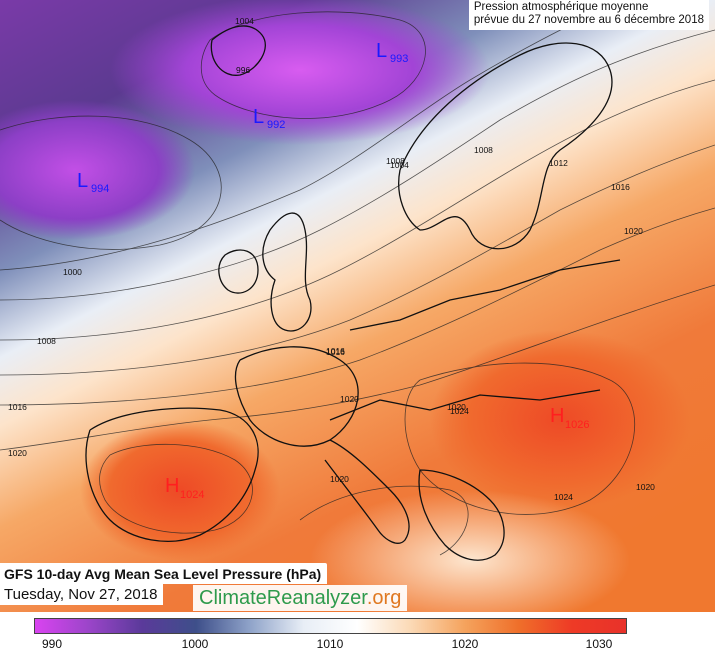 This screenshot has height=654, width=715. What do you see at coordinates (505, 146) in the screenshot?
I see `scandinavia-outline` at bounding box center [505, 146].